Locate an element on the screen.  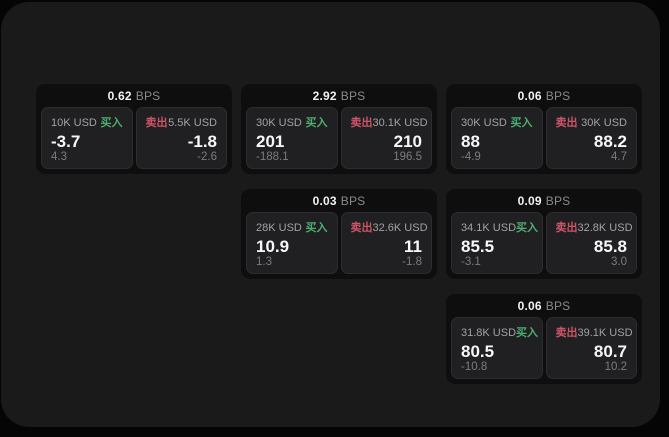
sell-sub-value: 3.0 is located at coordinates (619, 261).